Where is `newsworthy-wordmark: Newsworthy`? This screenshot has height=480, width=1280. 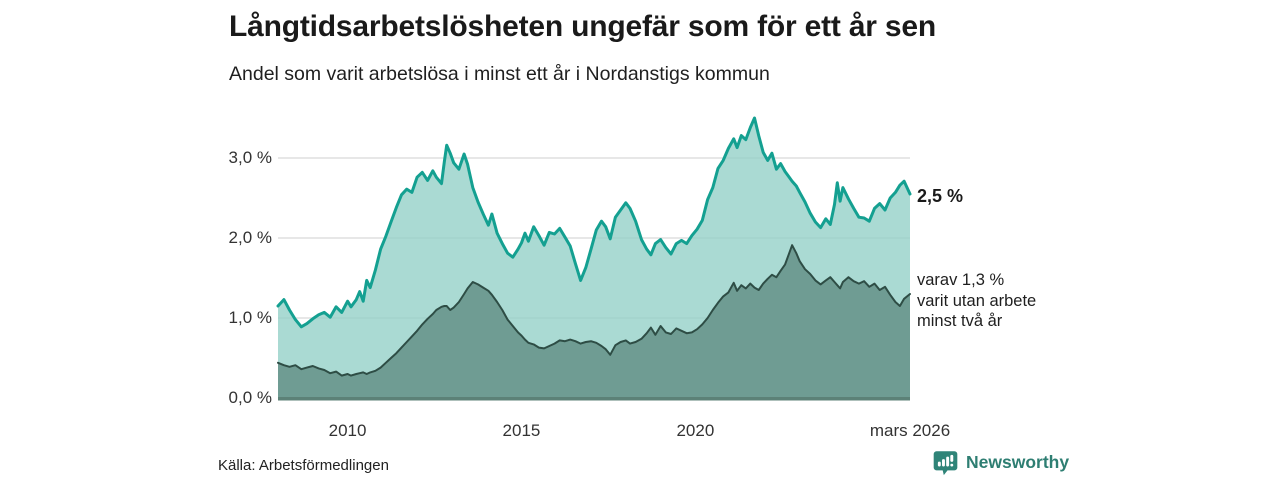 newsworthy-wordmark: Newsworthy is located at coordinates (1018, 462).